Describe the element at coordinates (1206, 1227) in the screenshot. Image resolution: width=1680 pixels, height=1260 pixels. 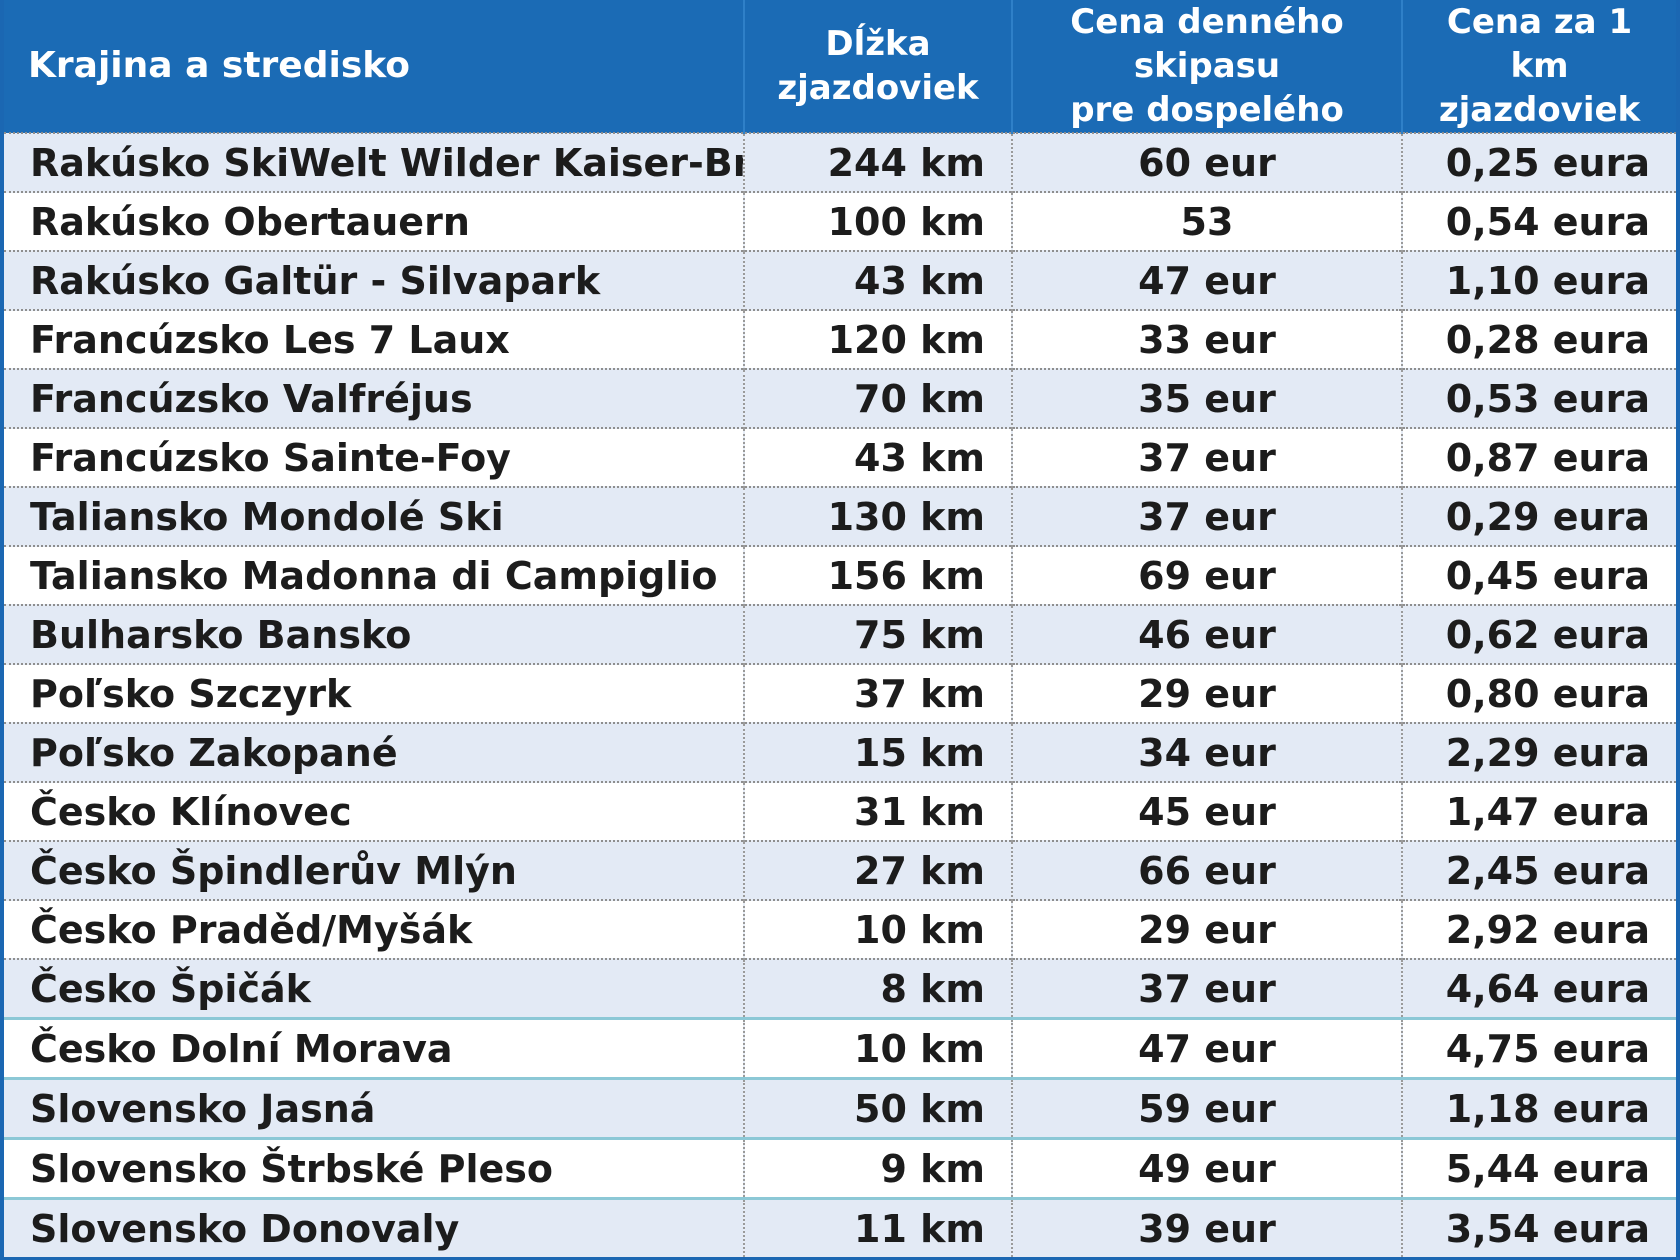
I see `price-cell: 39 eur` at that location.